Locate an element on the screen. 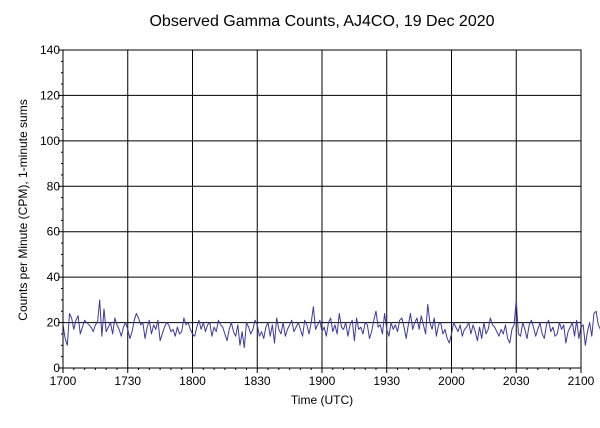 The width and height of the screenshot is (600, 428). x-tick-label: 1800 is located at coordinates (192, 381).